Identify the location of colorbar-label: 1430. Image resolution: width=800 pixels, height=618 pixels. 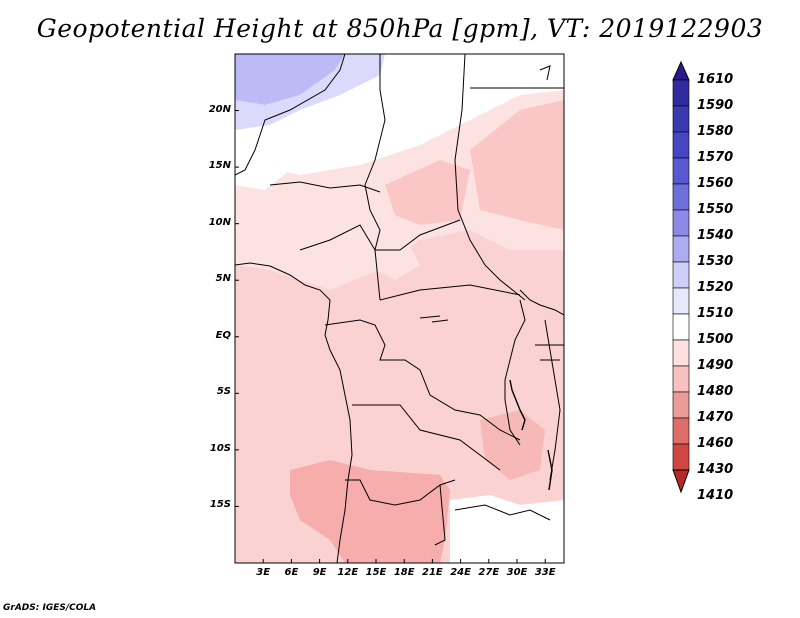
(715, 469).